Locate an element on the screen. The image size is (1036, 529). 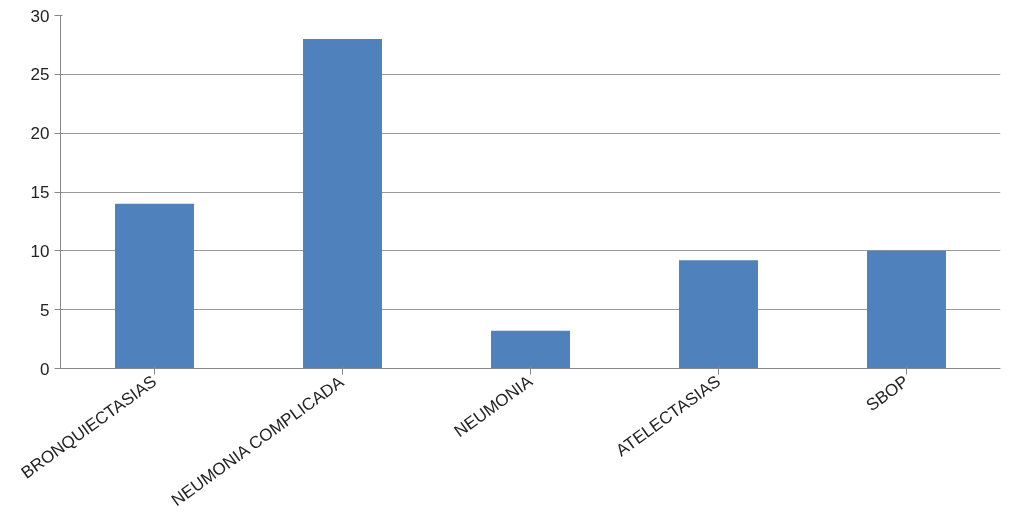
y-tick-label: 25 is located at coordinates (40, 75).